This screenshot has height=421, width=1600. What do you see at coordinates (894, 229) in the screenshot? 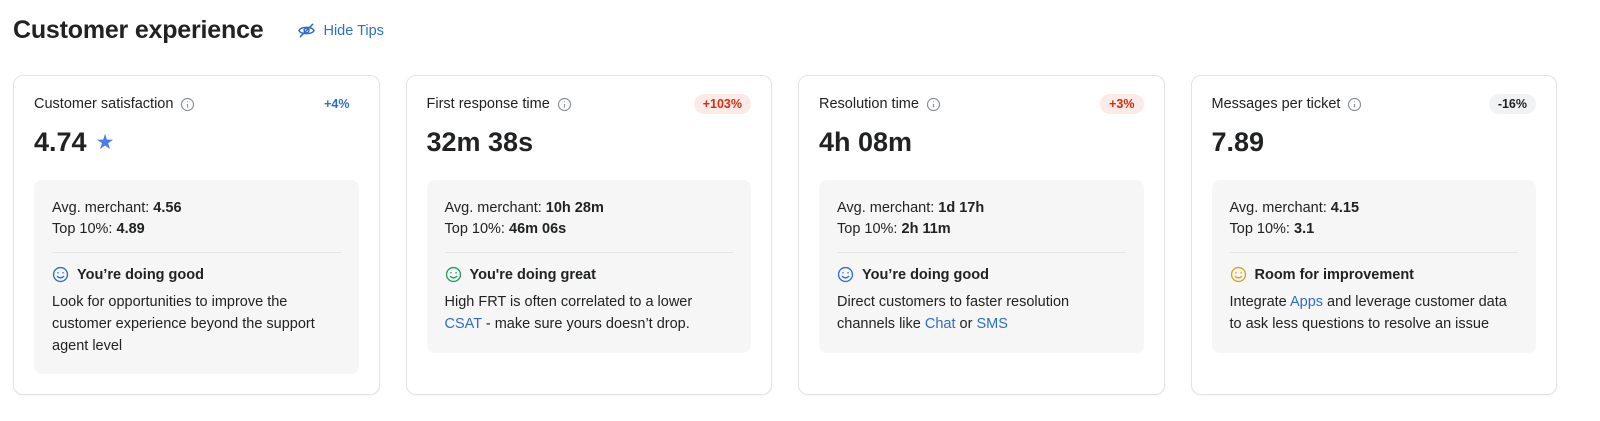
I see `top-ten-stat: Top 10%: 2h 11m` at bounding box center [894, 229].